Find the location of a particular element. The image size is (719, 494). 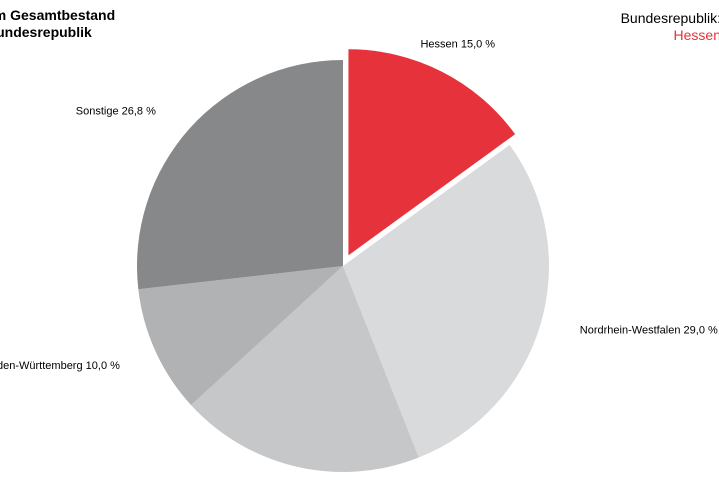

pie-slice-bayern is located at coordinates (305, 369).